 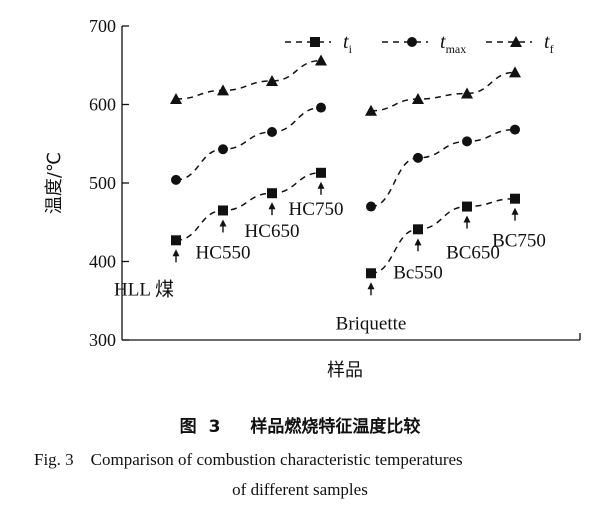 I want to click on figure-caption-en-line2: of different samples, so click(x=300, y=489).